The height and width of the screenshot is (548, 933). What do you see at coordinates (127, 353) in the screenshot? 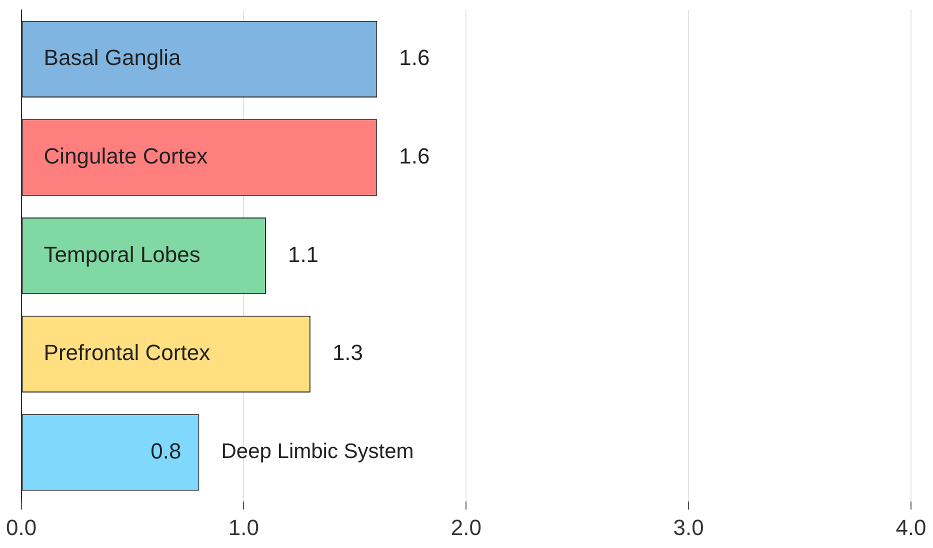
I see `y-tick-label: Prefrontal Cortex` at bounding box center [127, 353].